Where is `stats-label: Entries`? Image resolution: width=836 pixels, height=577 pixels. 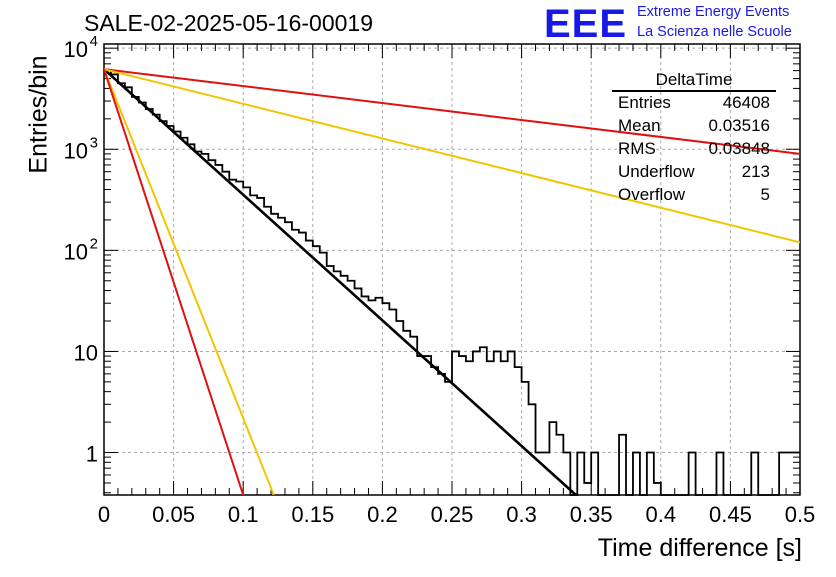
stats-label: Entries is located at coordinates (644, 102).